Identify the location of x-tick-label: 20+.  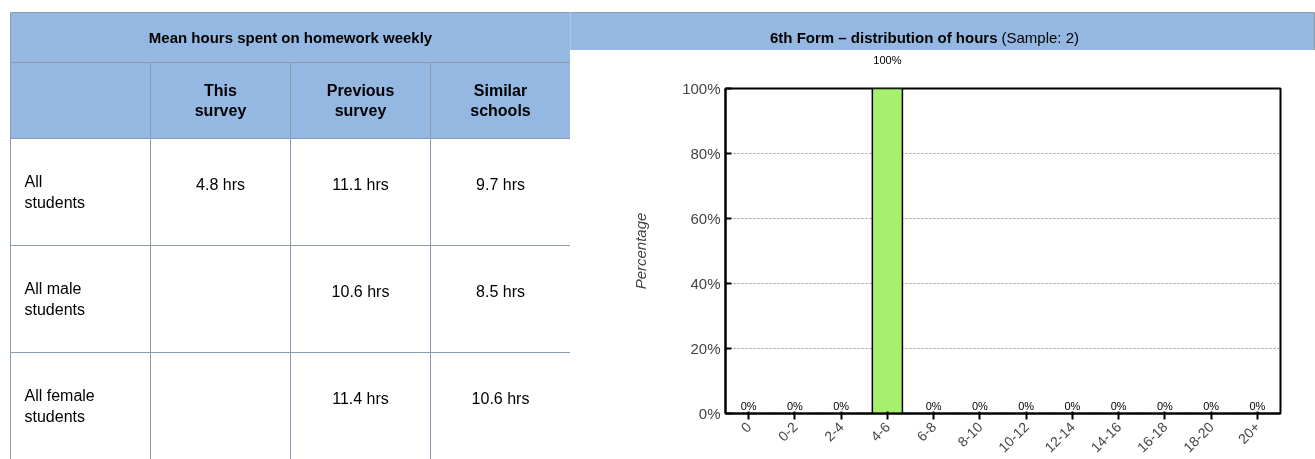
(1249, 432).